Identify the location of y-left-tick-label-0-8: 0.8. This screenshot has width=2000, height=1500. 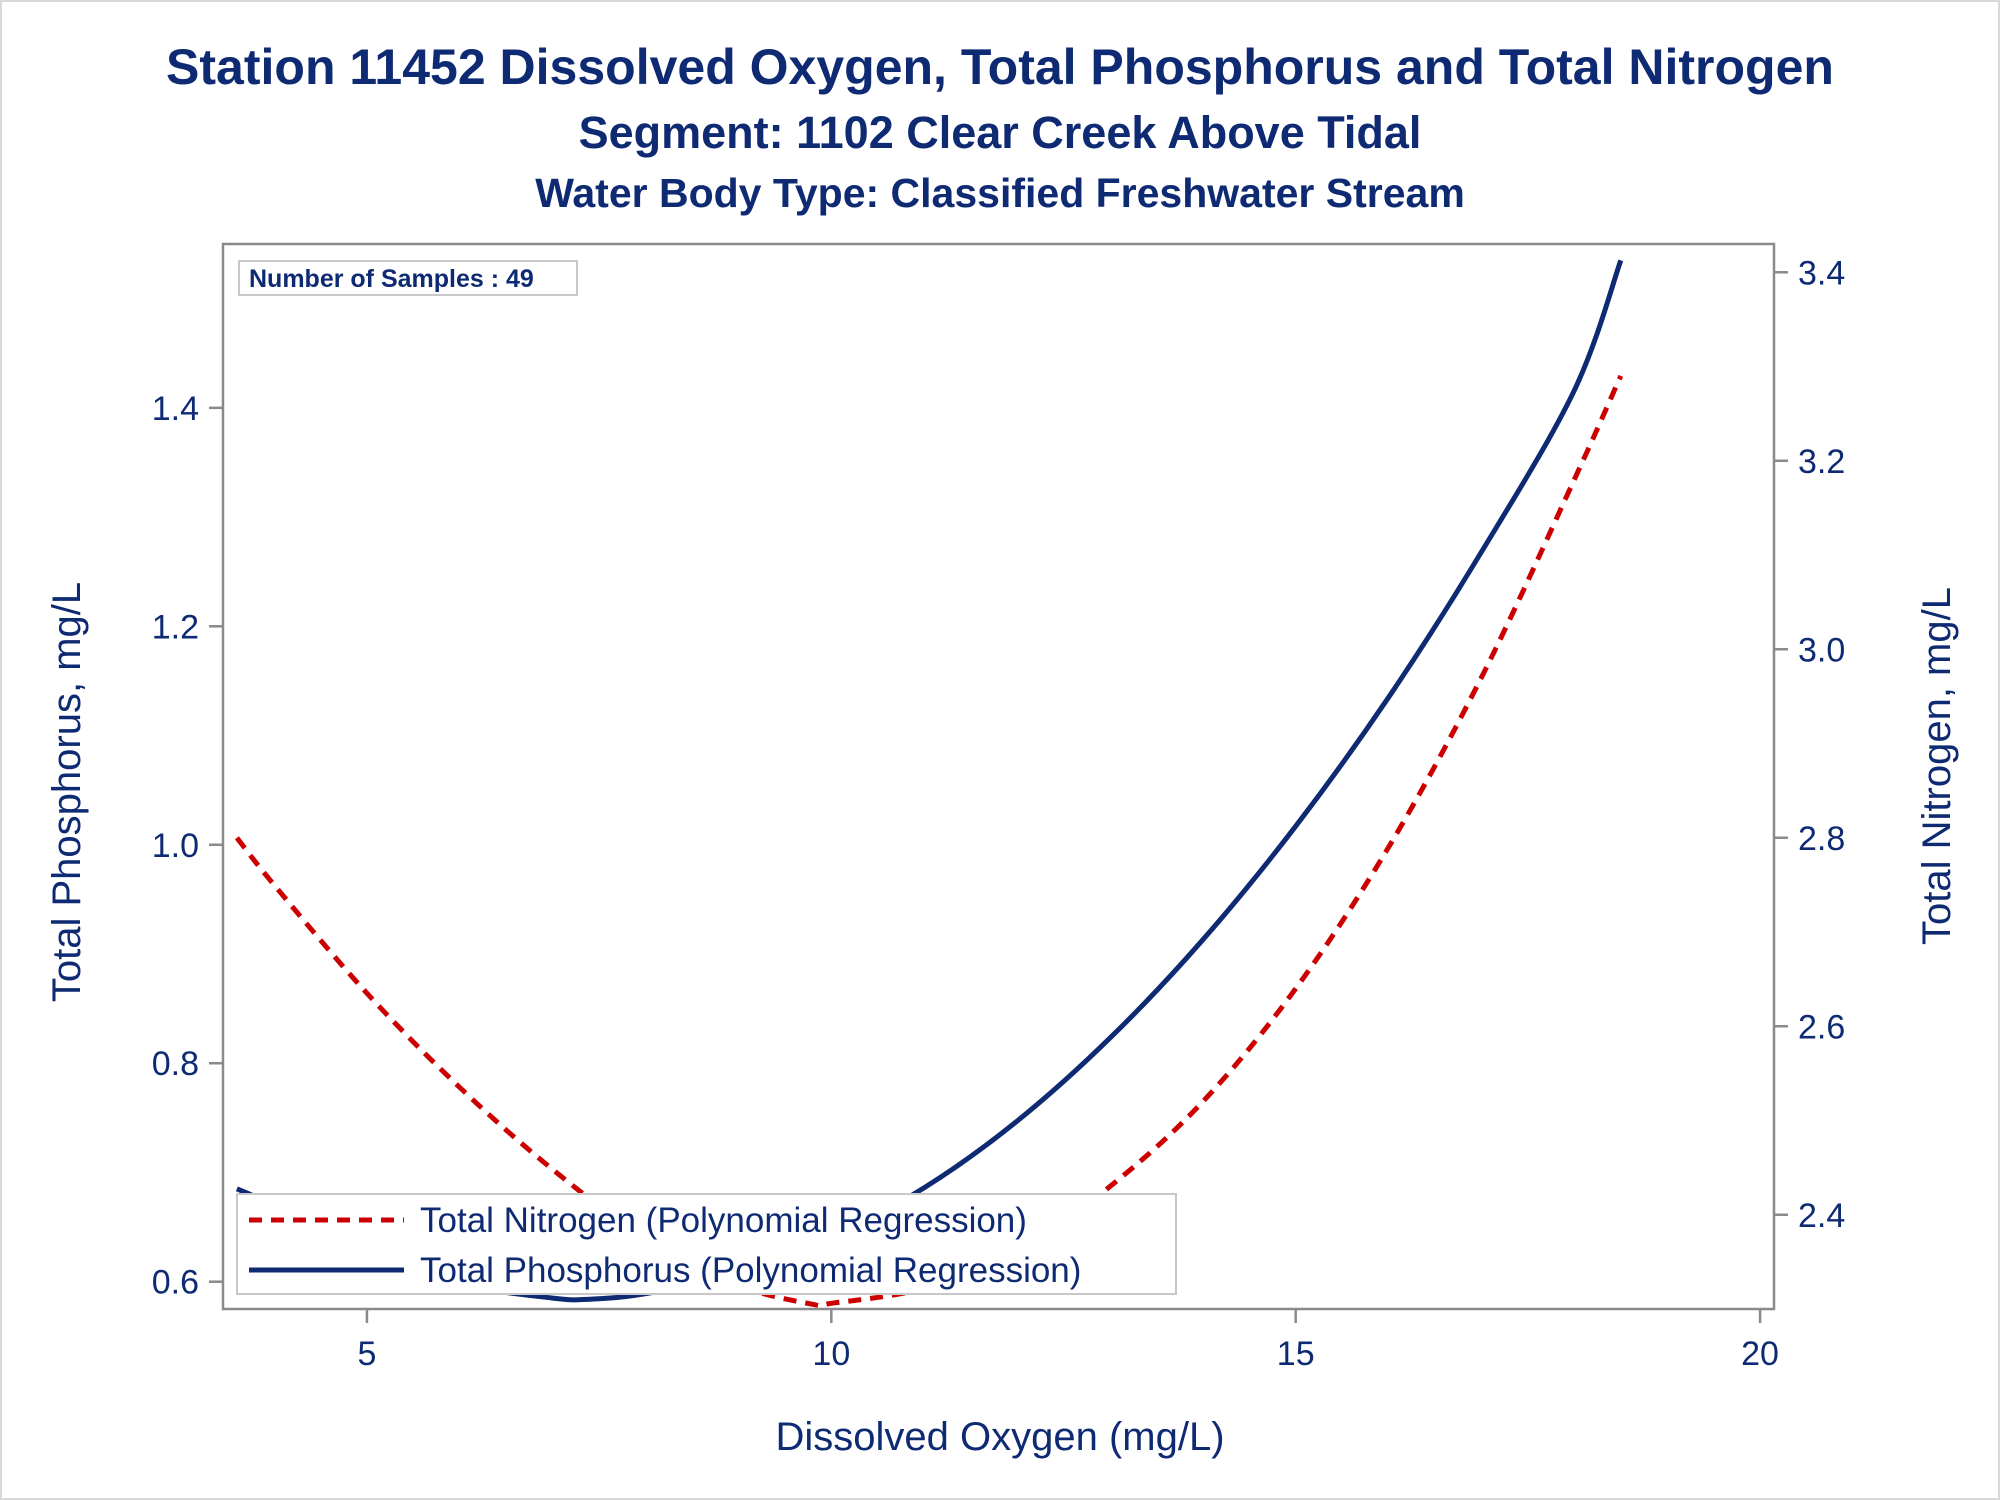
(175, 1064).